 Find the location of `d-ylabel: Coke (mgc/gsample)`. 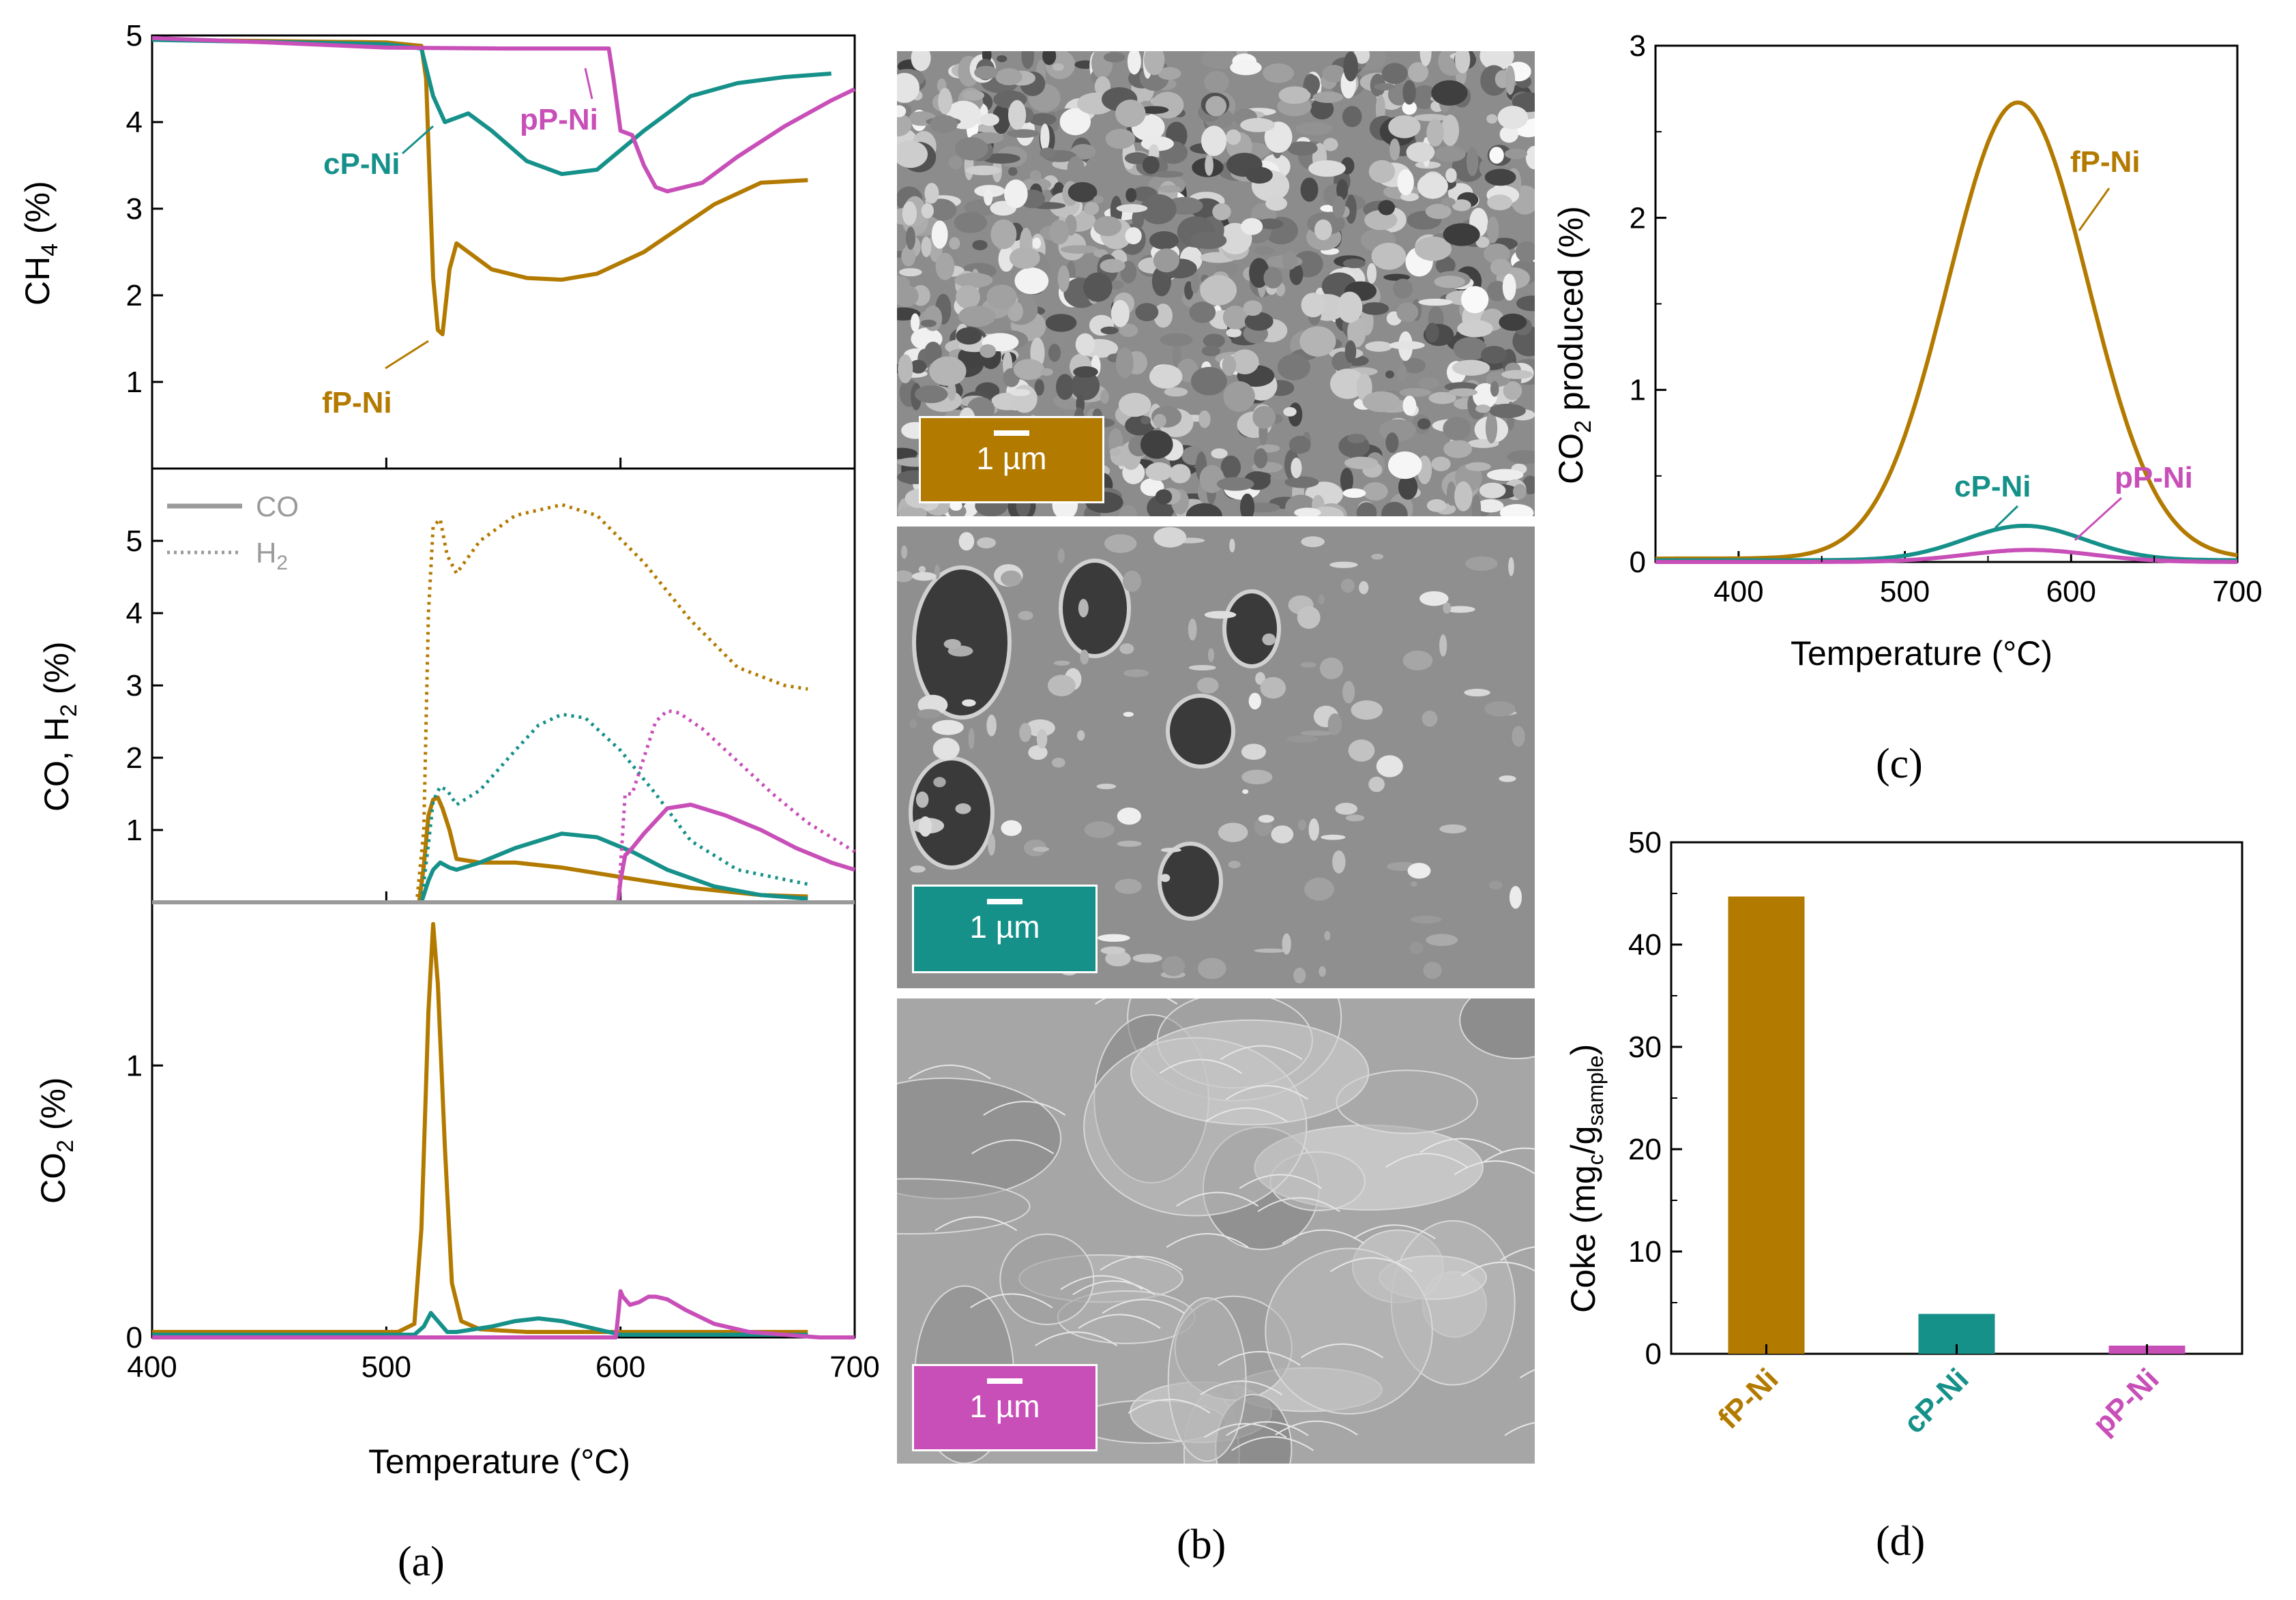

d-ylabel: Coke (mgc/gsample) is located at coordinates (1586, 1178).